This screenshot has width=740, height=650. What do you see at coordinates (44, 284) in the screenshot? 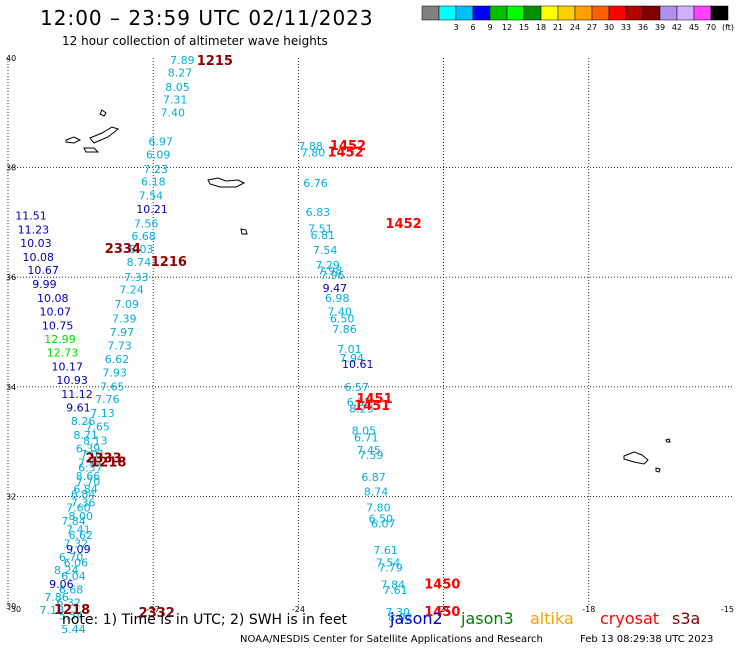
I see `wave-height-value: 9.99` at bounding box center [44, 284].